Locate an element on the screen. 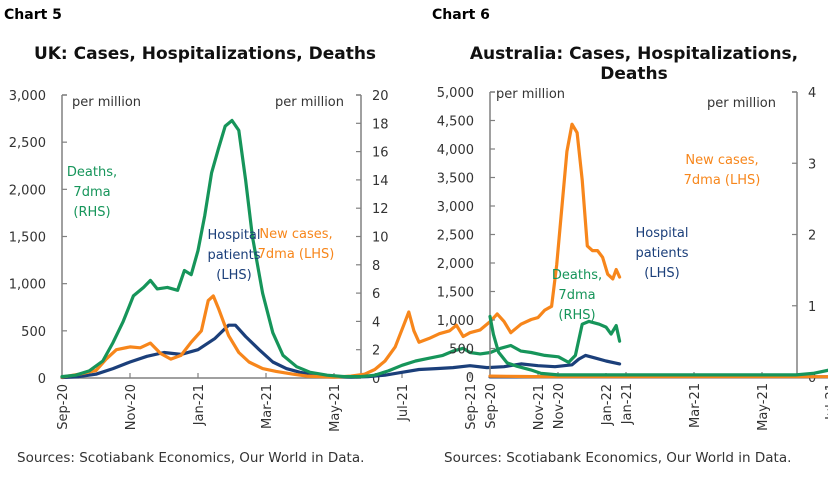 Image resolution: width=828 pixels, height=477 pixels. right-tick-label: 6 is located at coordinates (376, 294).